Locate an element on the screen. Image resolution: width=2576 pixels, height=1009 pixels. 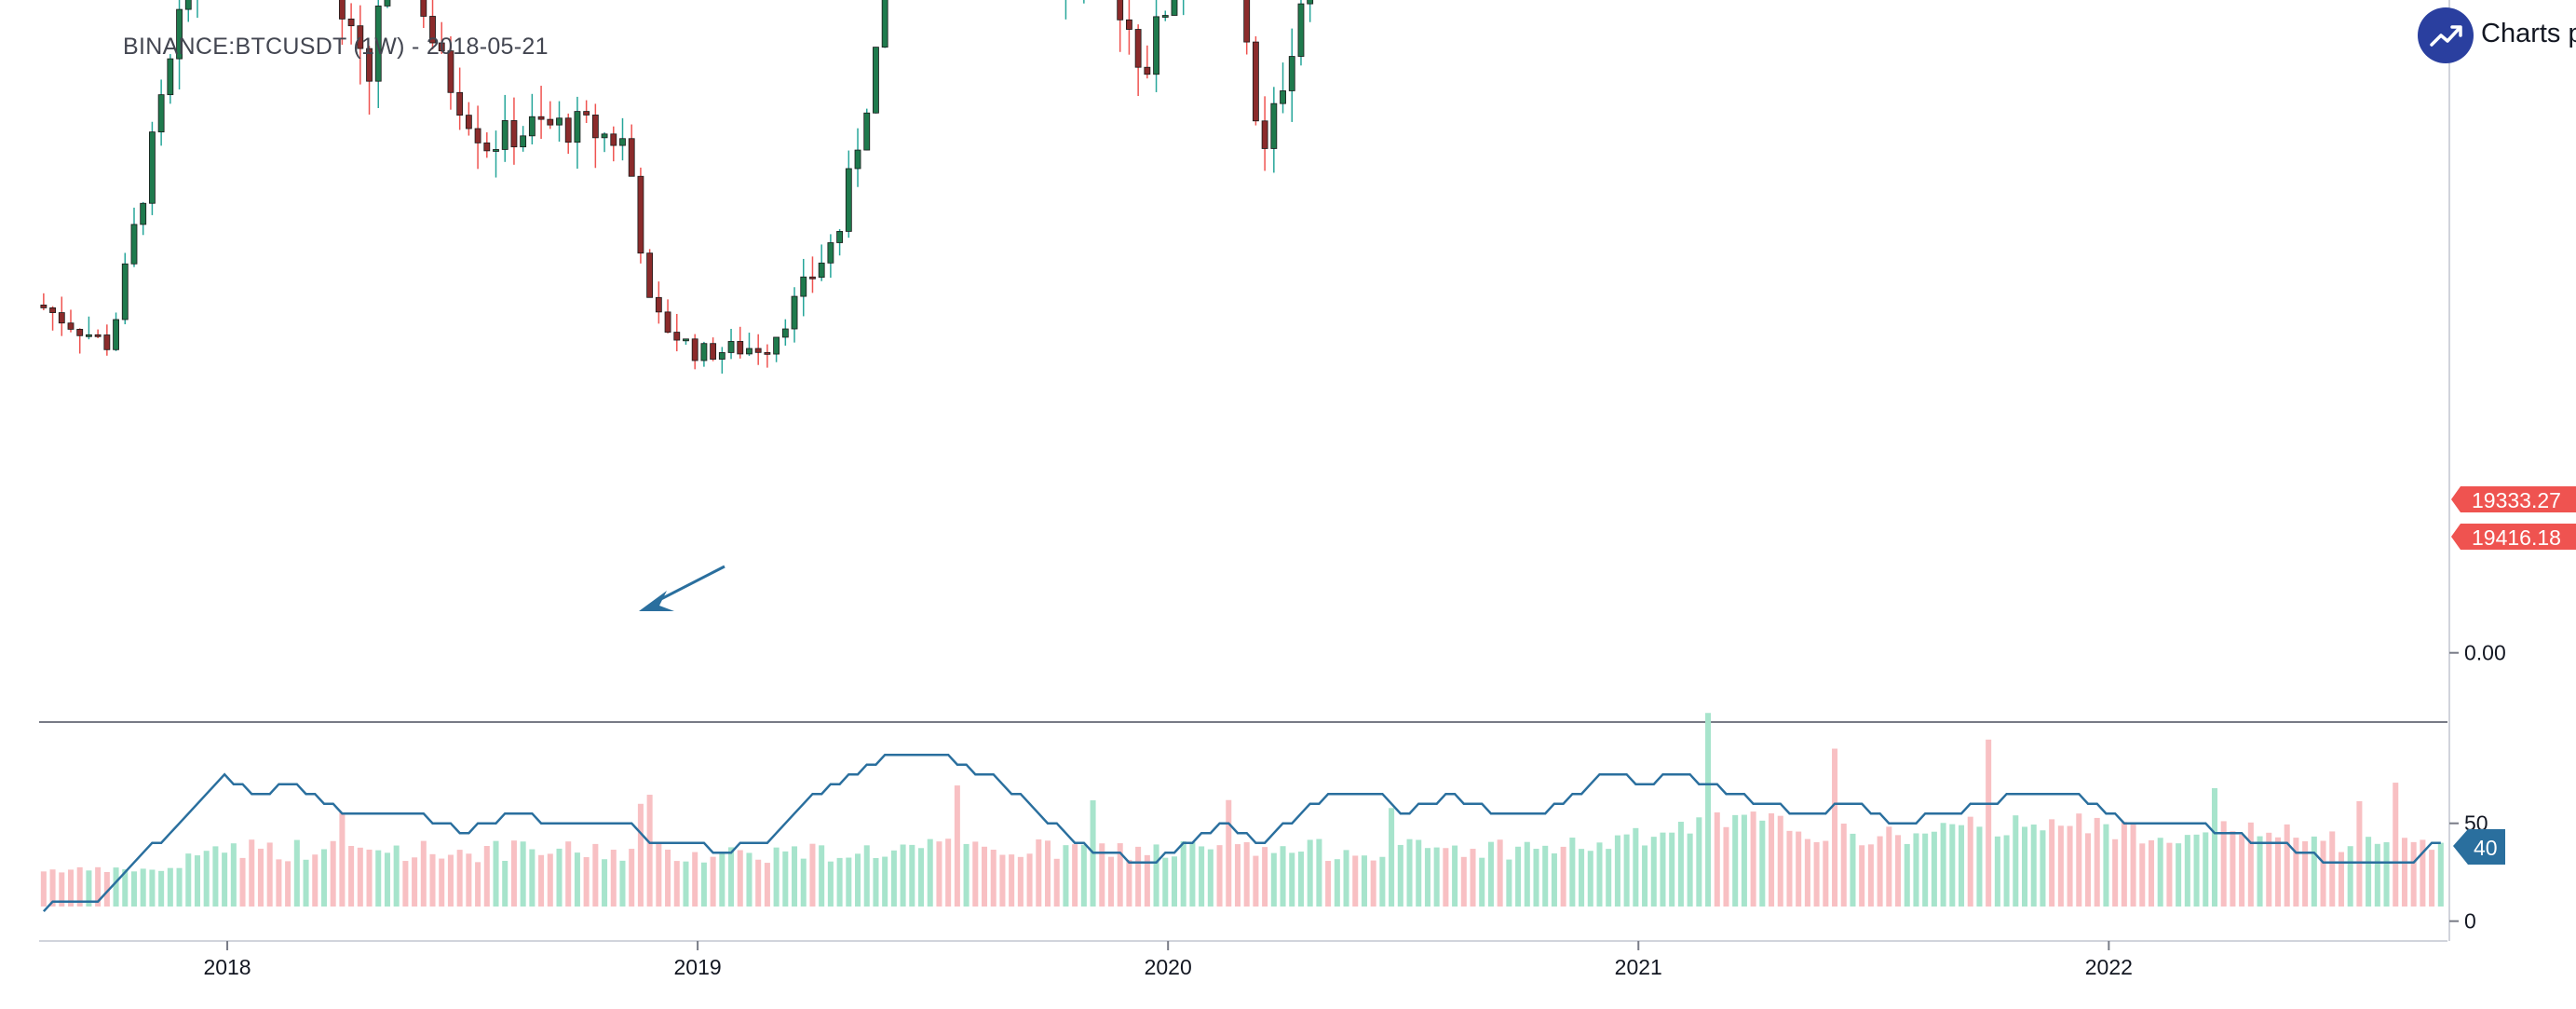
arrow-head is located at coordinates (656, 601).